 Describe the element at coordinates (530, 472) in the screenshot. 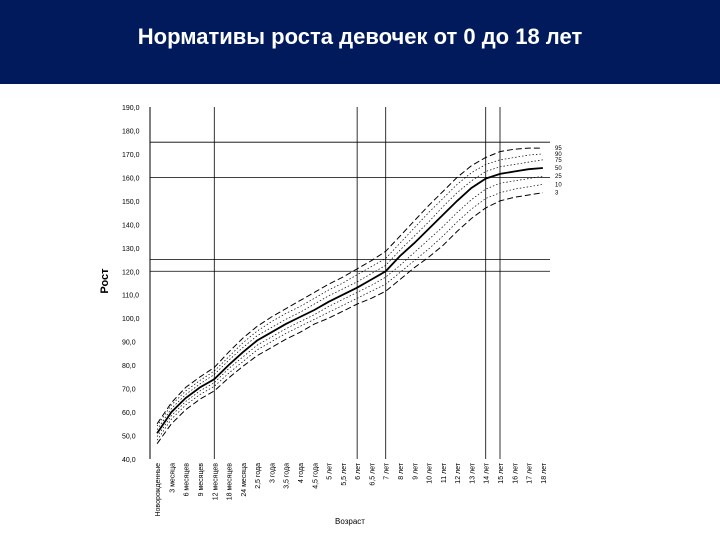

I see `x-tick-label: 17 лет` at that location.